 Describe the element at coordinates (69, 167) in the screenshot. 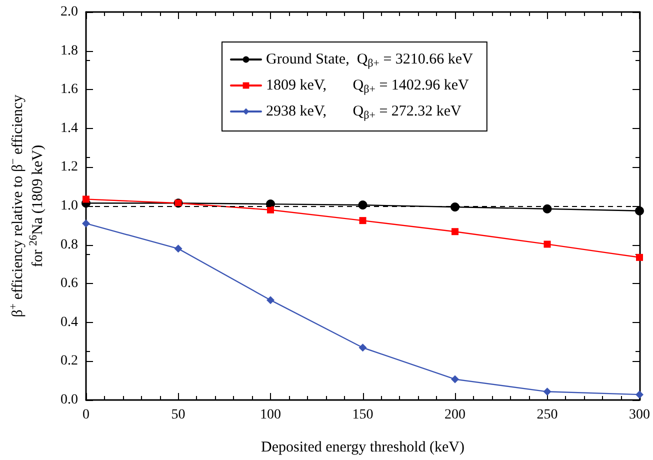

I see `y-tick-label: 1.2` at that location.